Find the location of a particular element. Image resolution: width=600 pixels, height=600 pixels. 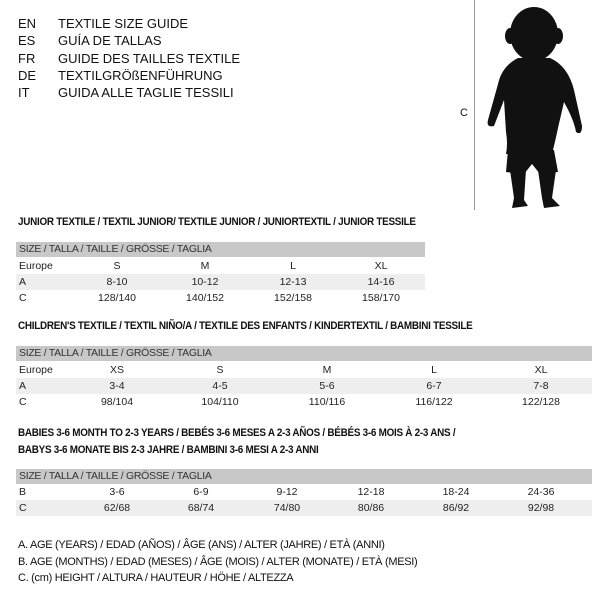

table-row: C 98/104 104/110 110/116 116/122 122/128 is located at coordinates (304, 402).